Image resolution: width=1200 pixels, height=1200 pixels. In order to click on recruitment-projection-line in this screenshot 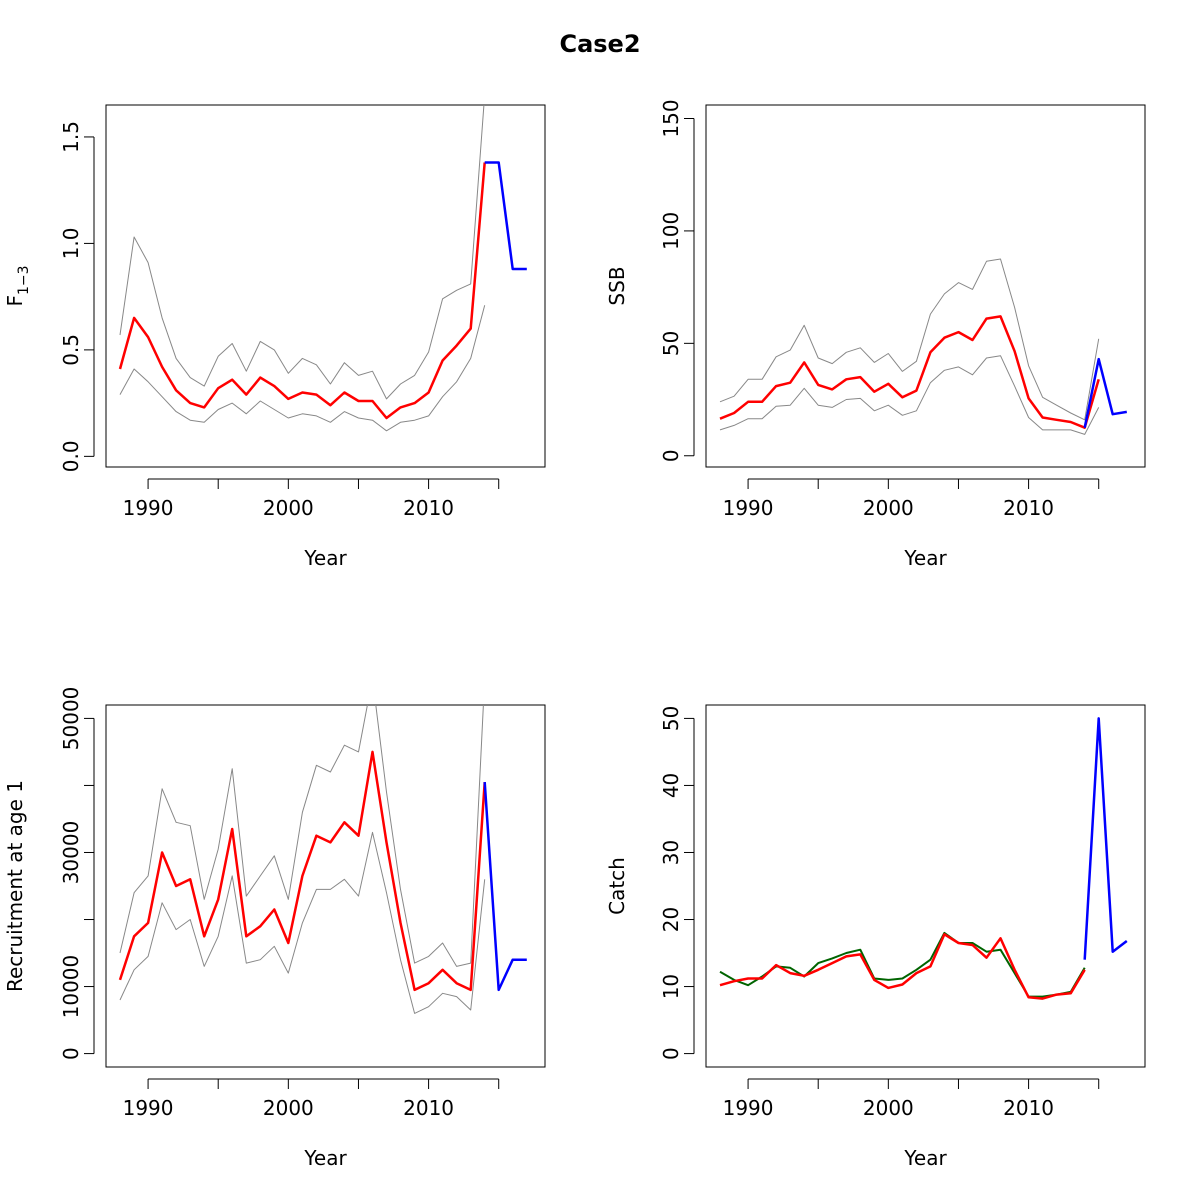, I will do `click(505, 887)`.